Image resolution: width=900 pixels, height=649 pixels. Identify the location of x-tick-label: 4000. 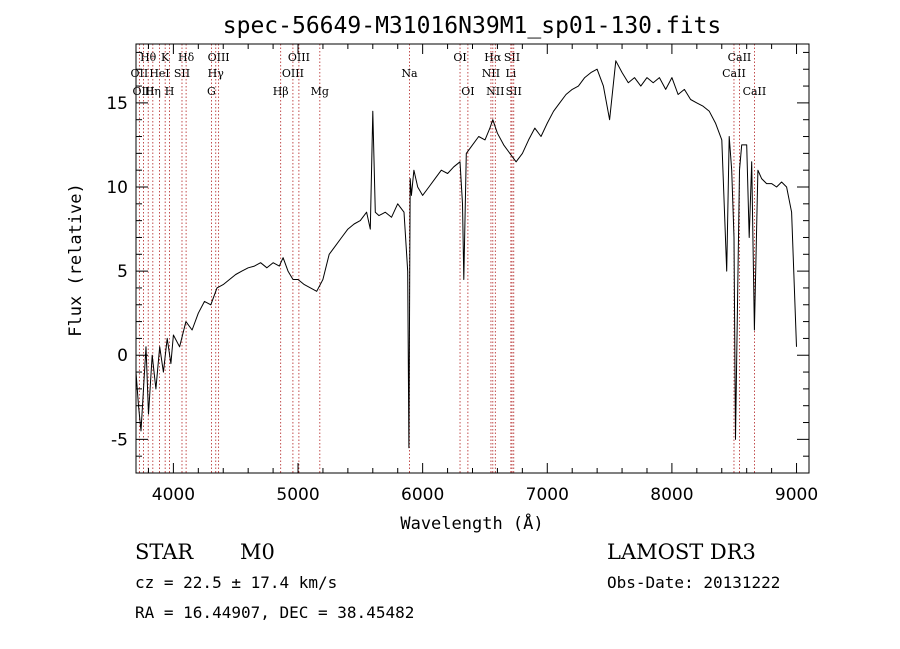
(173, 495).